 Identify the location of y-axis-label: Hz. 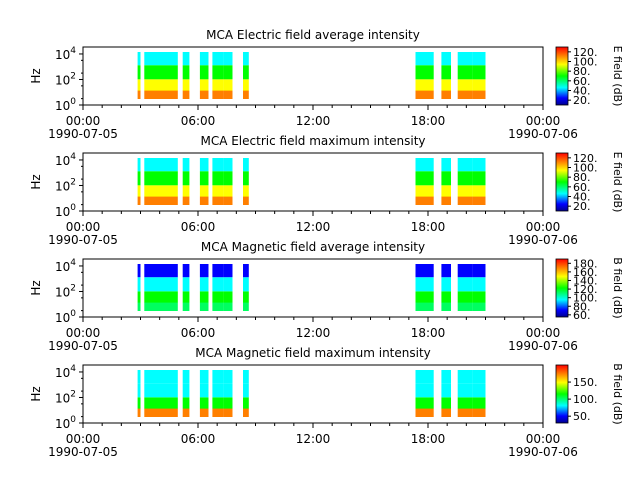
(36, 287).